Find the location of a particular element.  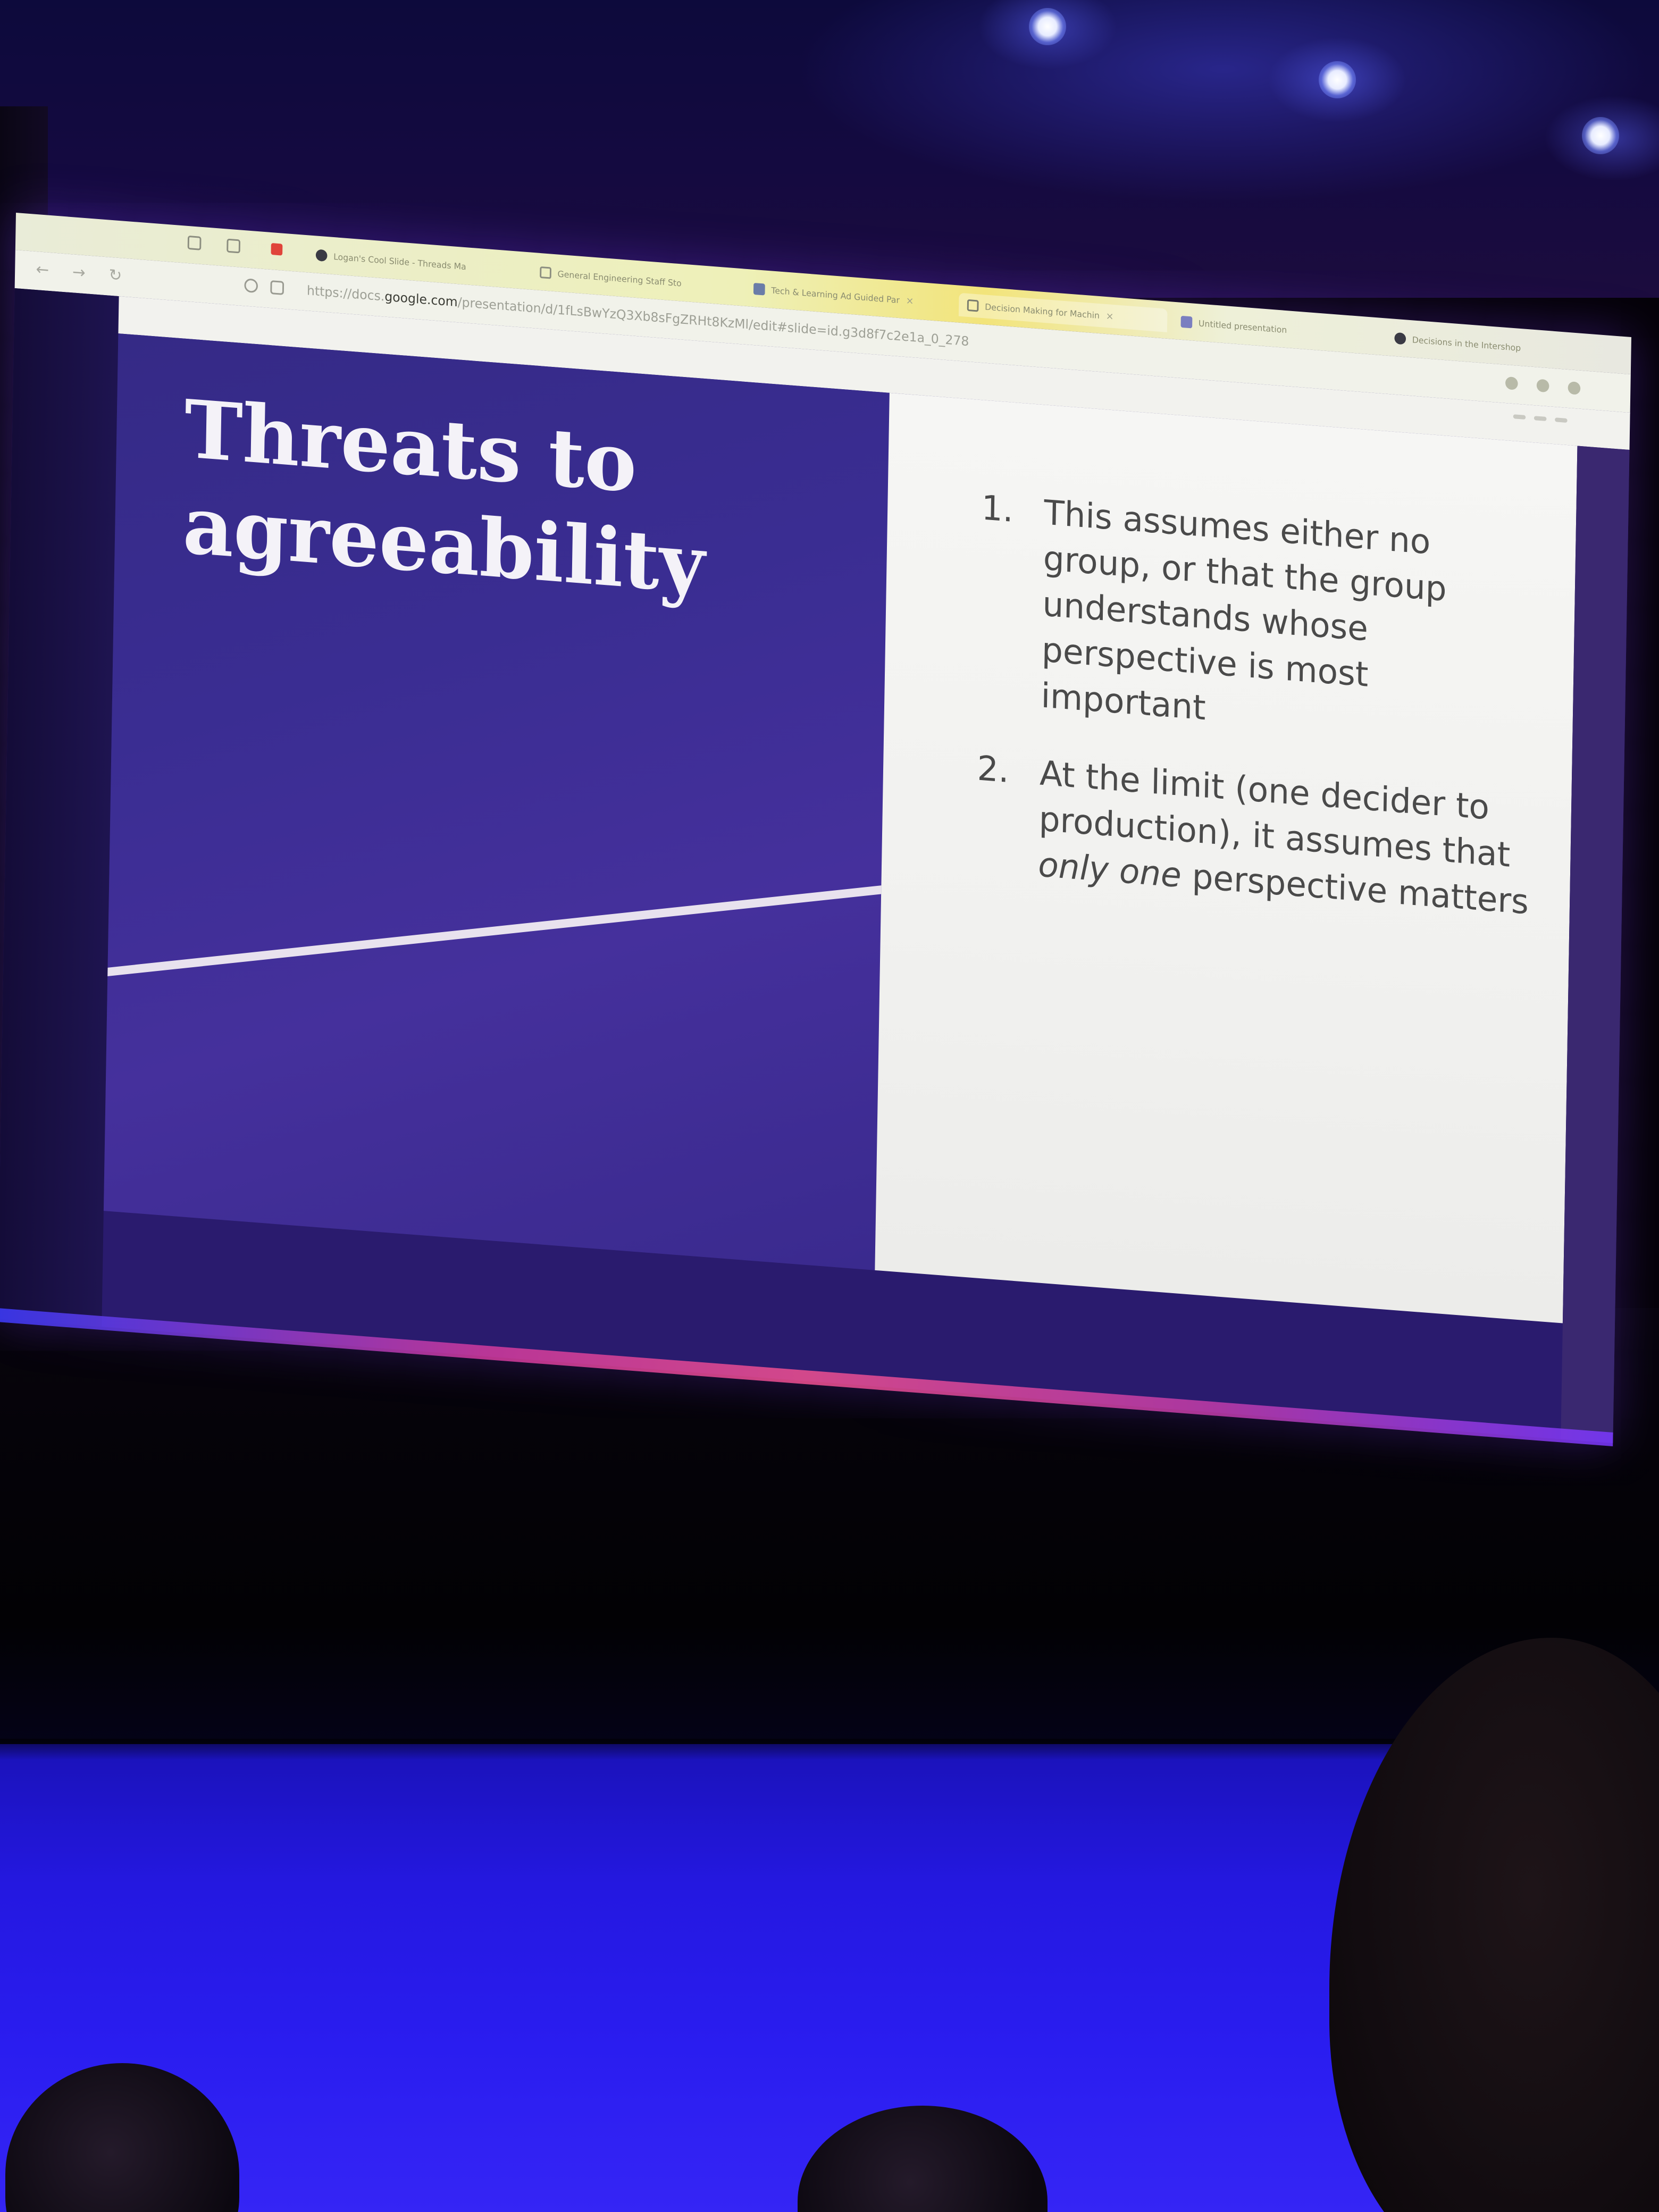

back-icon: ← is located at coordinates (42, 270).